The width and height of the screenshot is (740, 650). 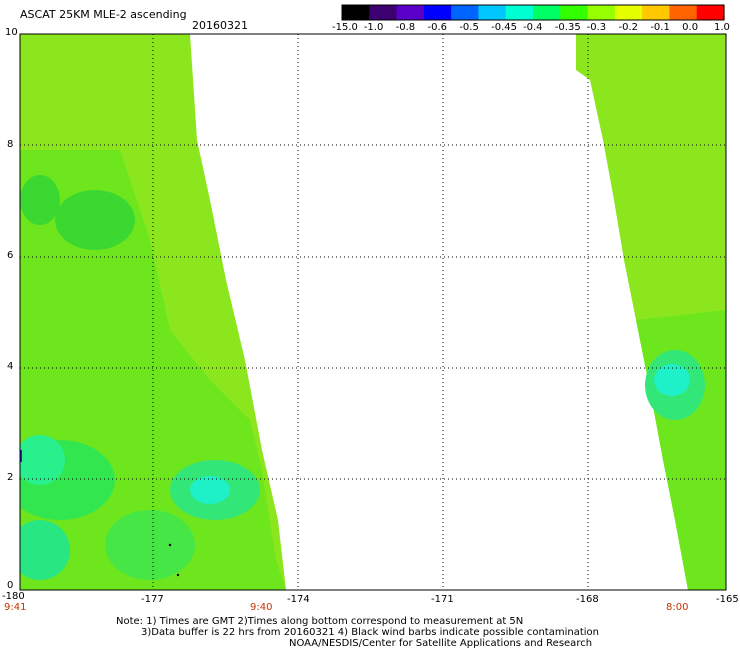 What do you see at coordinates (469, 27) in the screenshot?
I see `colorbar-label: -0.5` at bounding box center [469, 27].